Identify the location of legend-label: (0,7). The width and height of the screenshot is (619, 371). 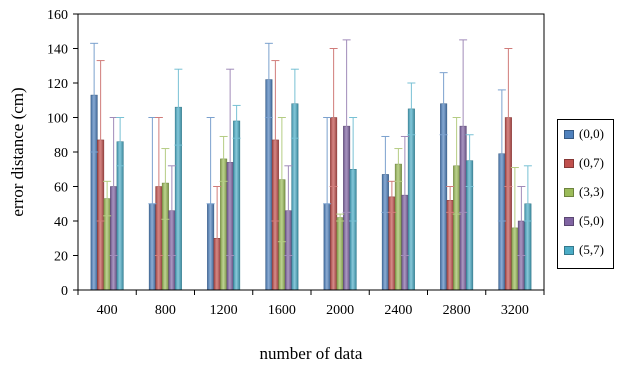
(591, 162).